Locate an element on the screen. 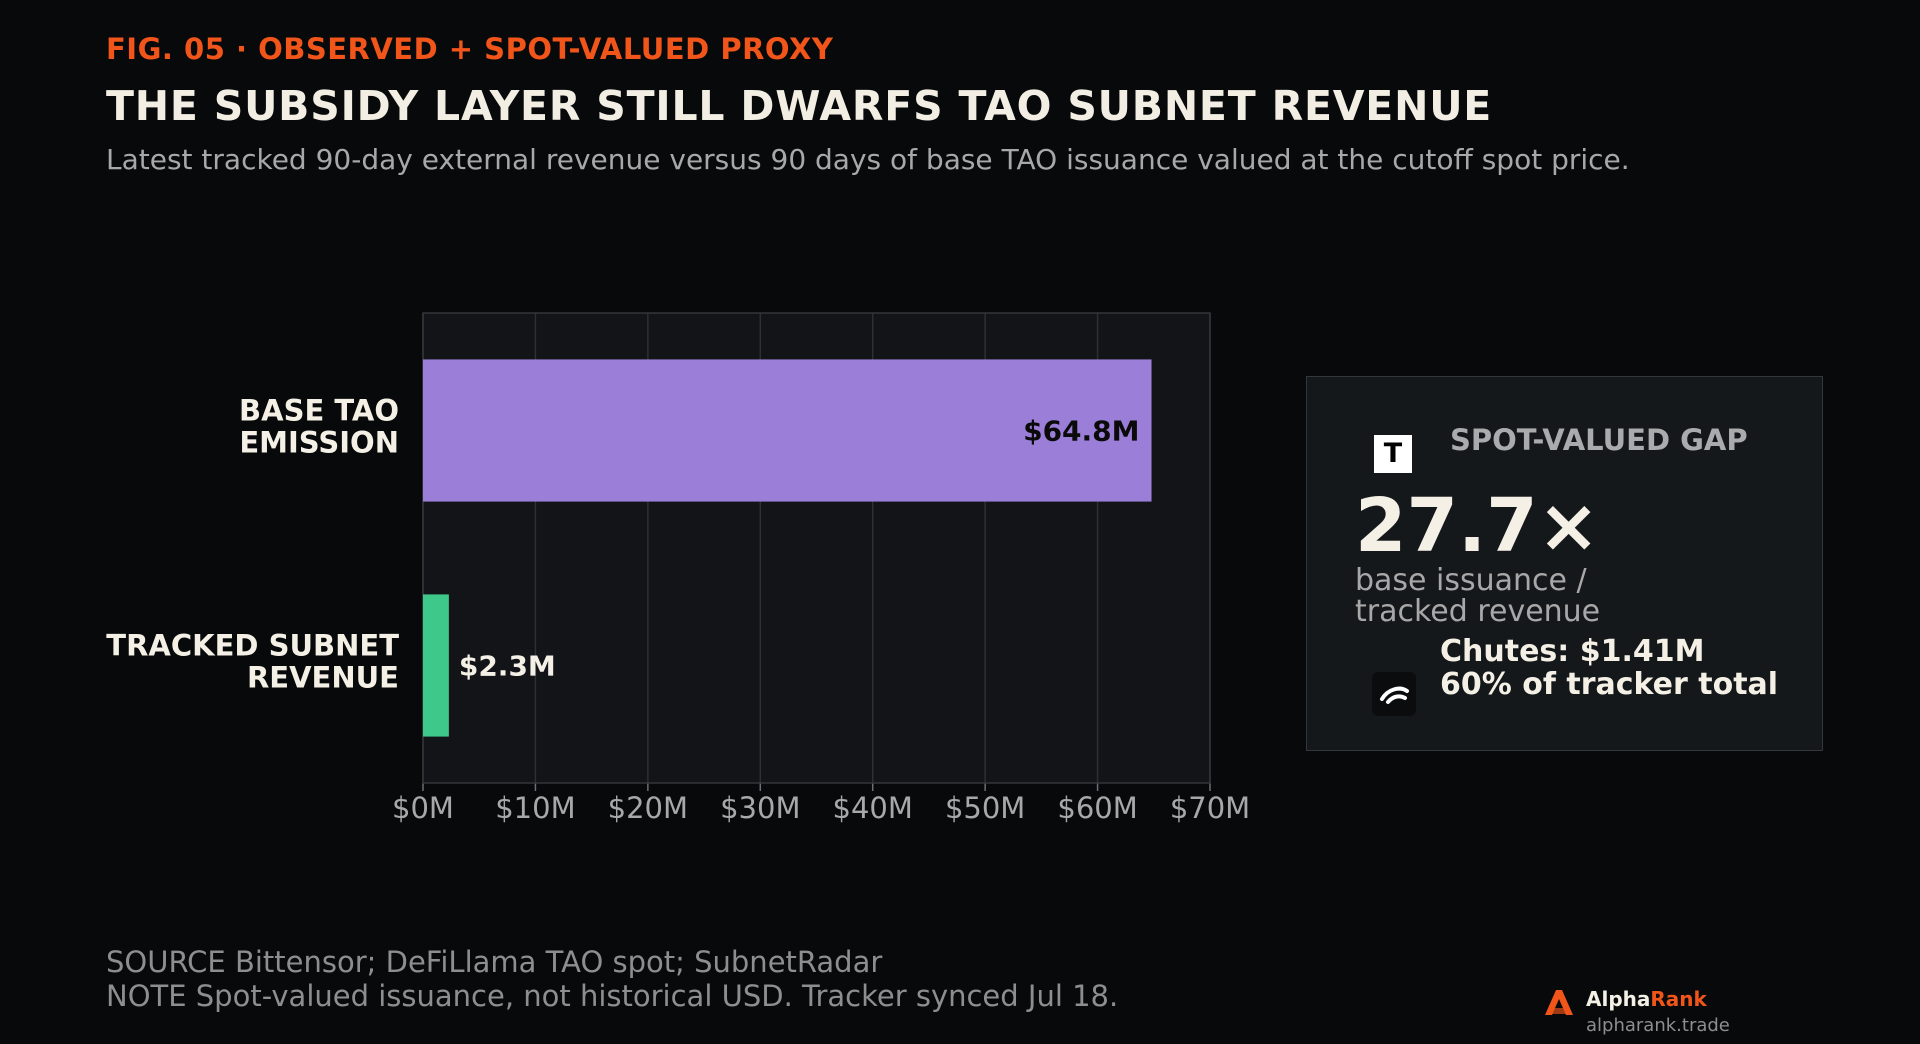 Image resolution: width=1920 pixels, height=1044 pixels. x-tick-label: $20M is located at coordinates (648, 808).